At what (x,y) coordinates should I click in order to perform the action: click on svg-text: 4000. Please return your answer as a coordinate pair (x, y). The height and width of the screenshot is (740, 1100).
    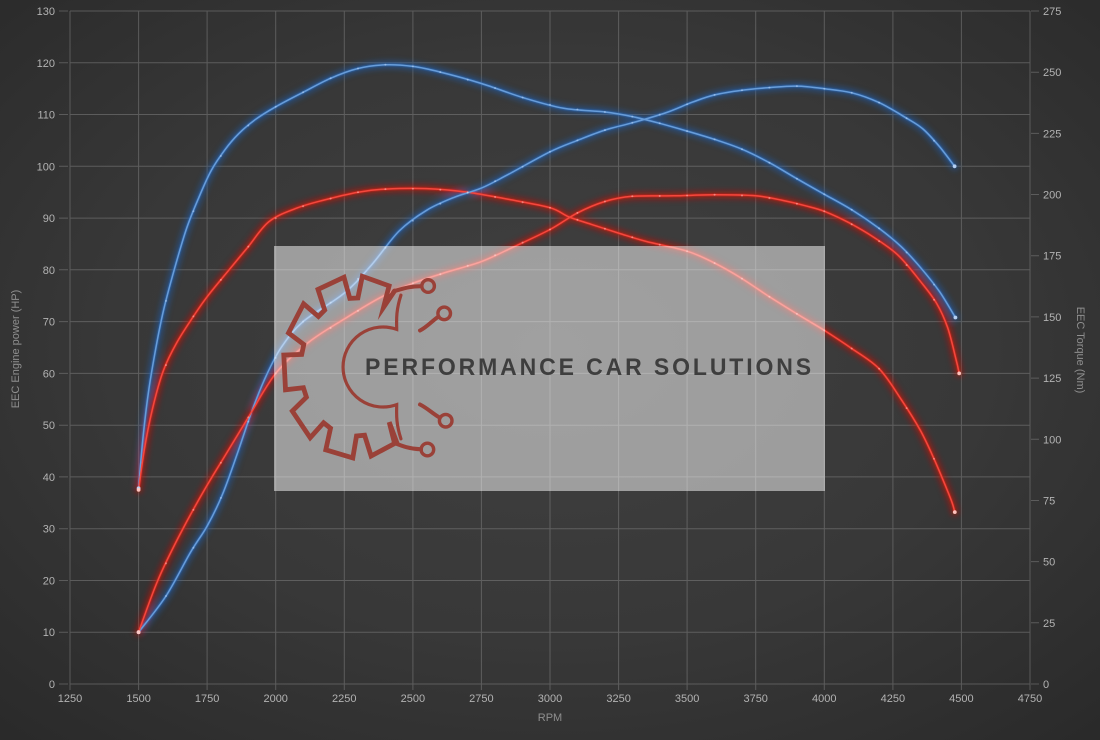
    Looking at the image, I should click on (824, 699).